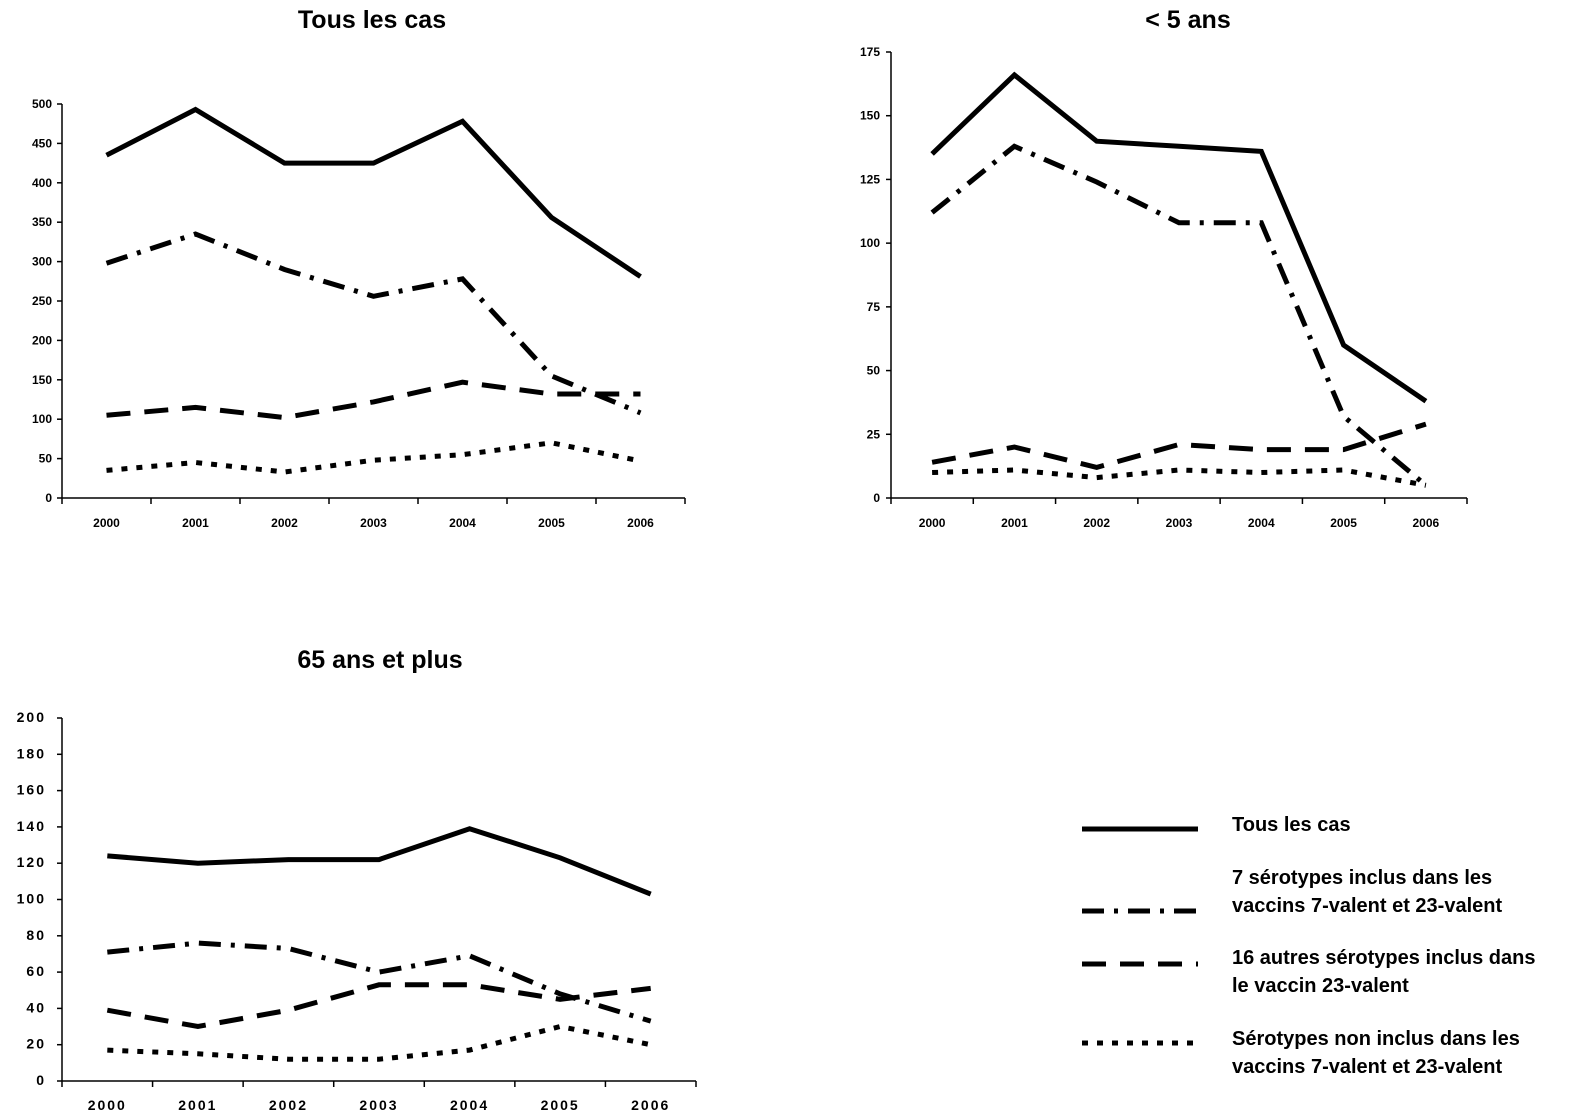  I want to click on y-tick-label: 175, so click(870, 52).